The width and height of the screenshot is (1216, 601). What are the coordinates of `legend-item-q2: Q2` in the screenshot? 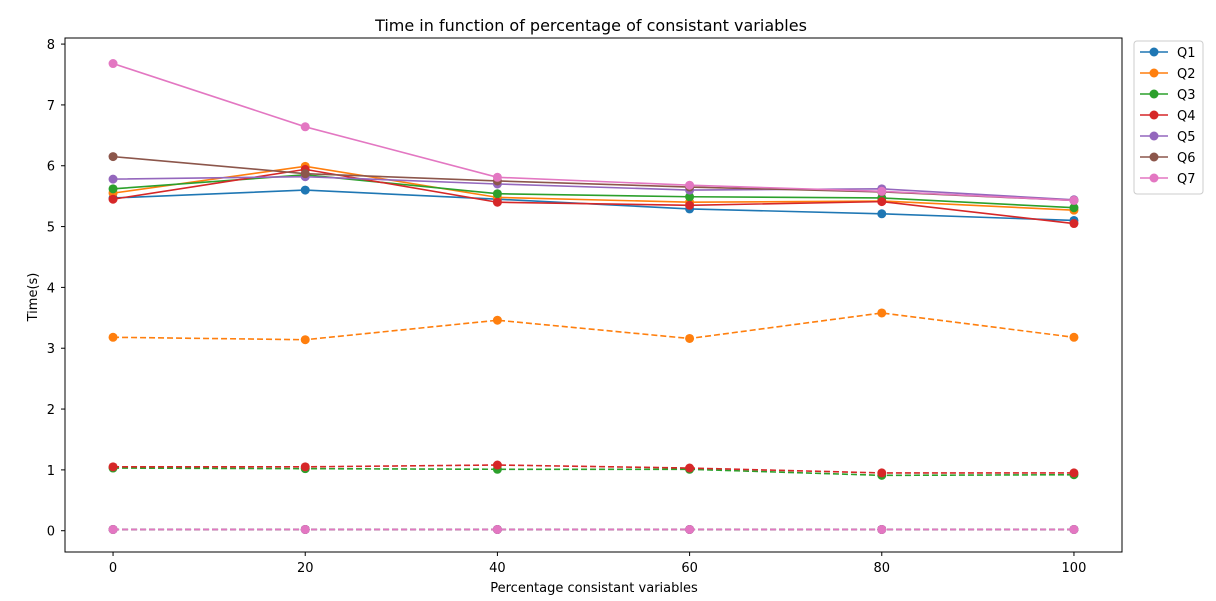 It's located at (1168, 74).